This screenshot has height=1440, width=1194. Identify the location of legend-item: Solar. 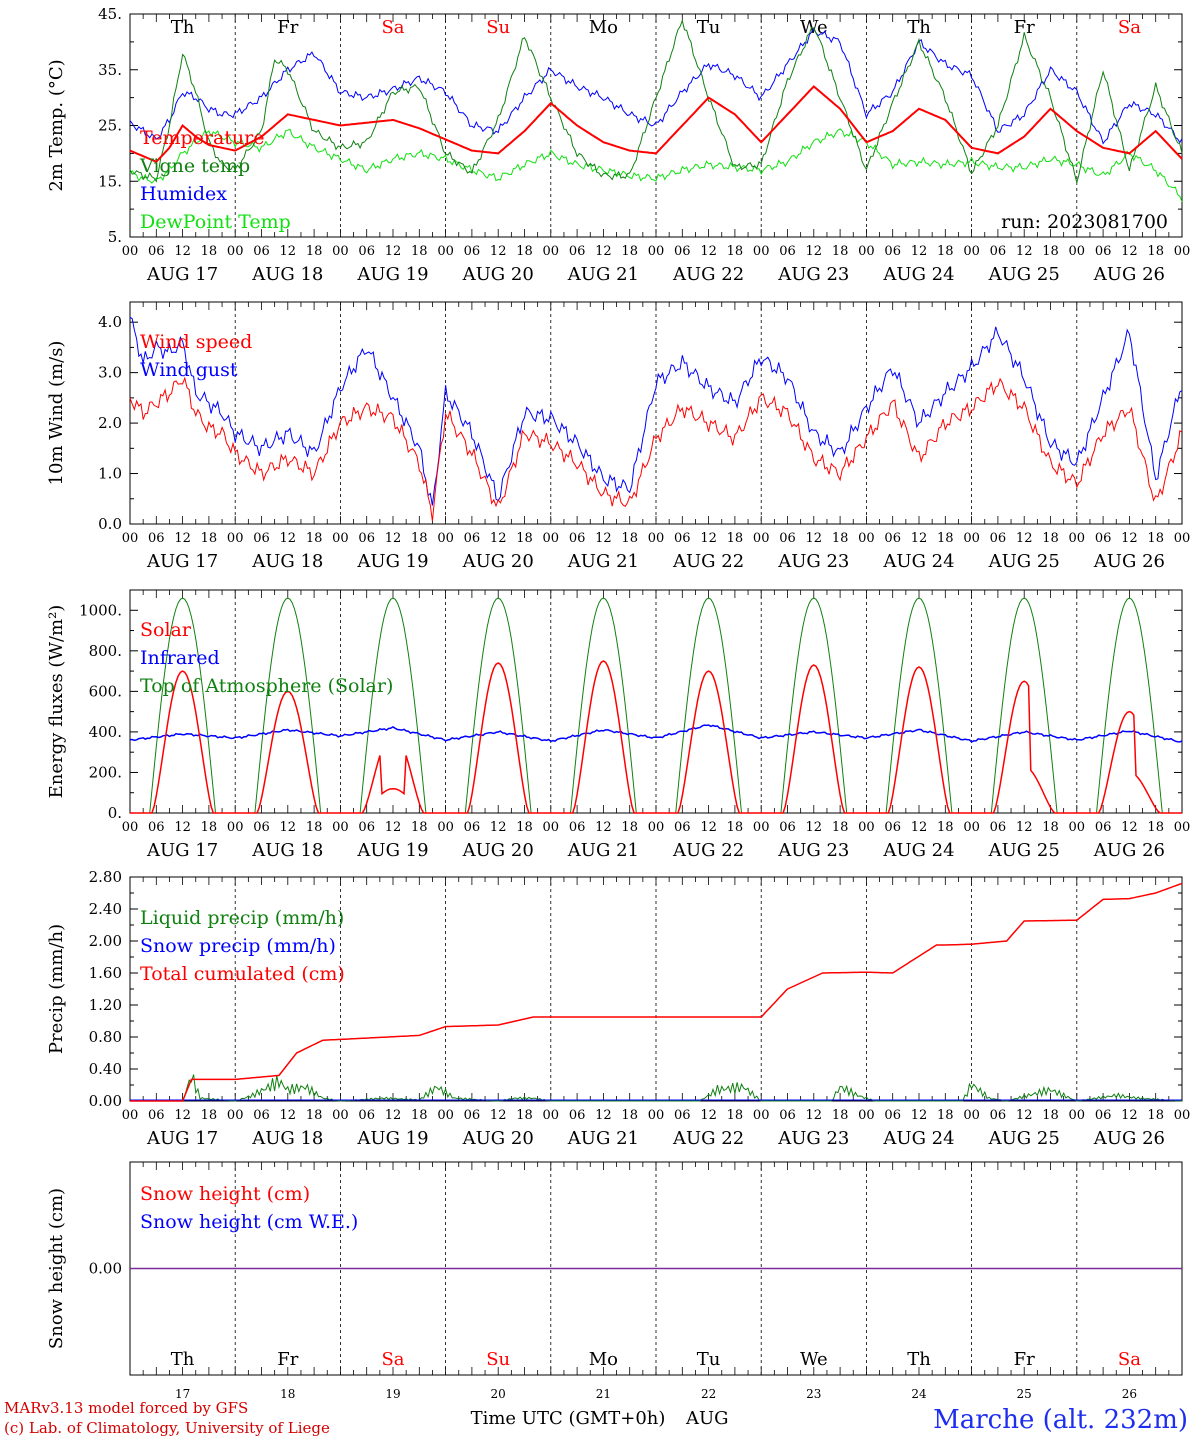
(166, 630).